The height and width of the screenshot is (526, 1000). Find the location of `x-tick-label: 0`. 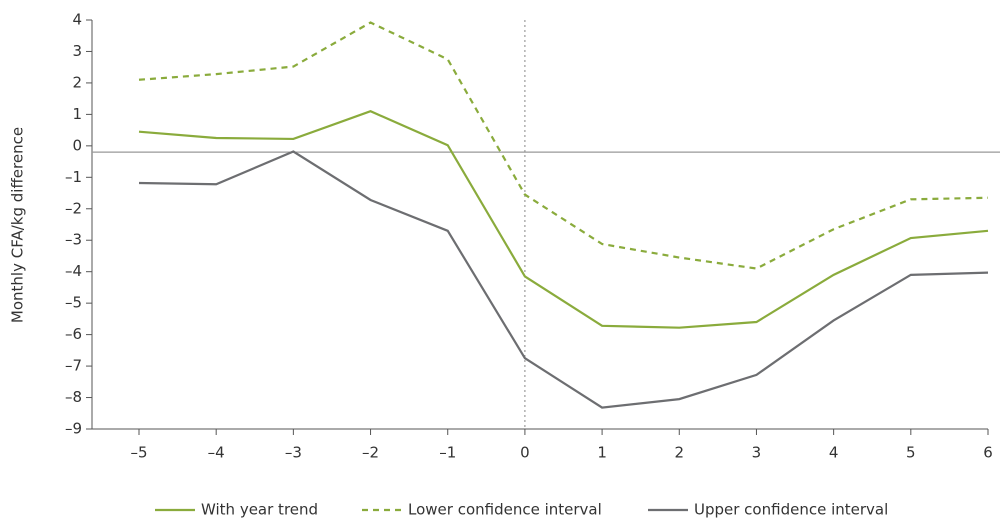

x-tick-label: 0 is located at coordinates (525, 453).